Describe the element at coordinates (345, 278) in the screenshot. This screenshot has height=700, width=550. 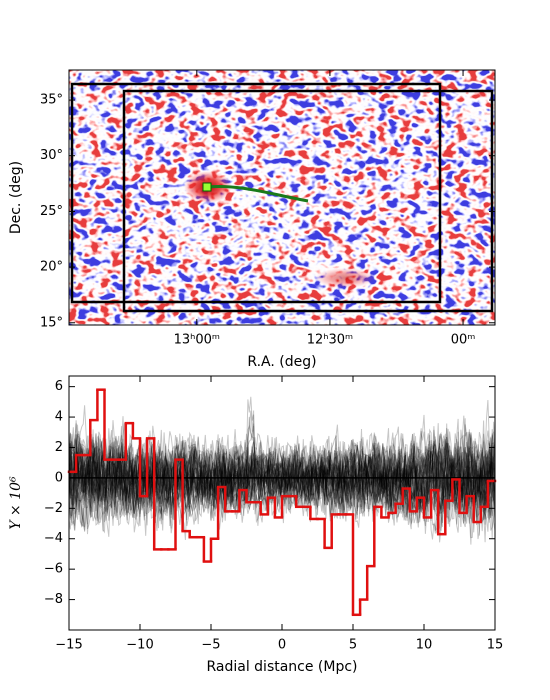
I see `filament-blob` at that location.